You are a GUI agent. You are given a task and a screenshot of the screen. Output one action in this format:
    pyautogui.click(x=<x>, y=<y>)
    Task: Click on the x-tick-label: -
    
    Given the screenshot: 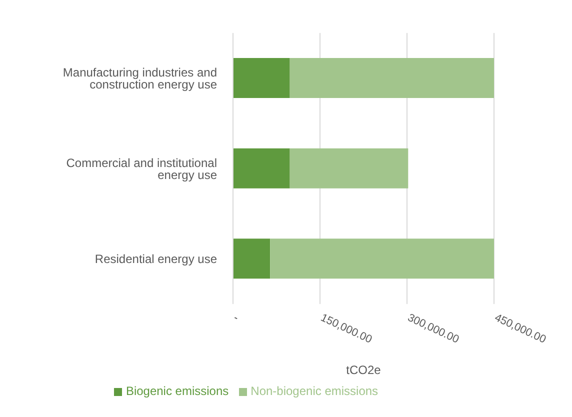 What is the action you would take?
    pyautogui.click(x=236, y=318)
    